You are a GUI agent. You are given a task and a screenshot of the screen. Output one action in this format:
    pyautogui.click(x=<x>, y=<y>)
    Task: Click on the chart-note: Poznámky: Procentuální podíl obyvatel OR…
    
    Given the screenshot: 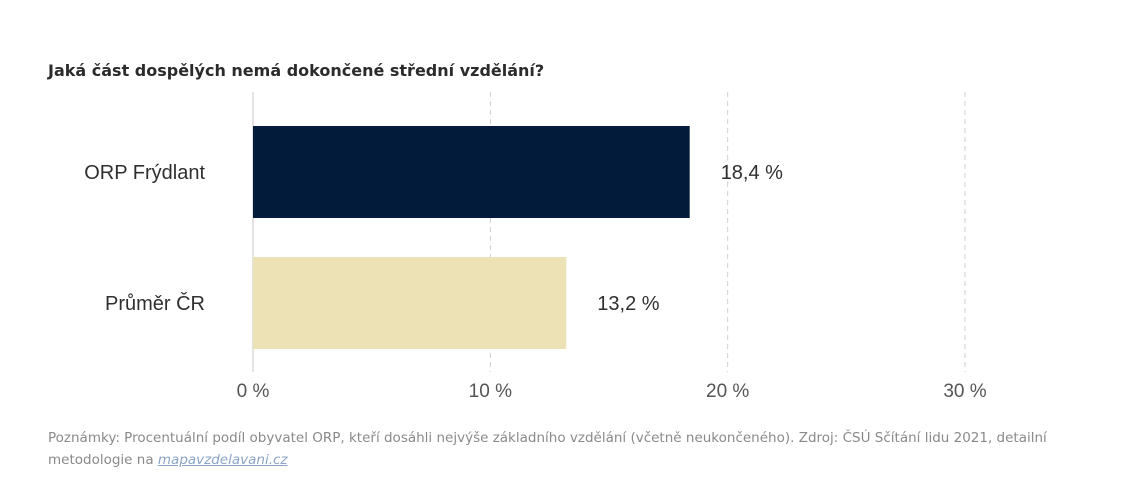 What is the action you would take?
    pyautogui.click(x=583, y=449)
    